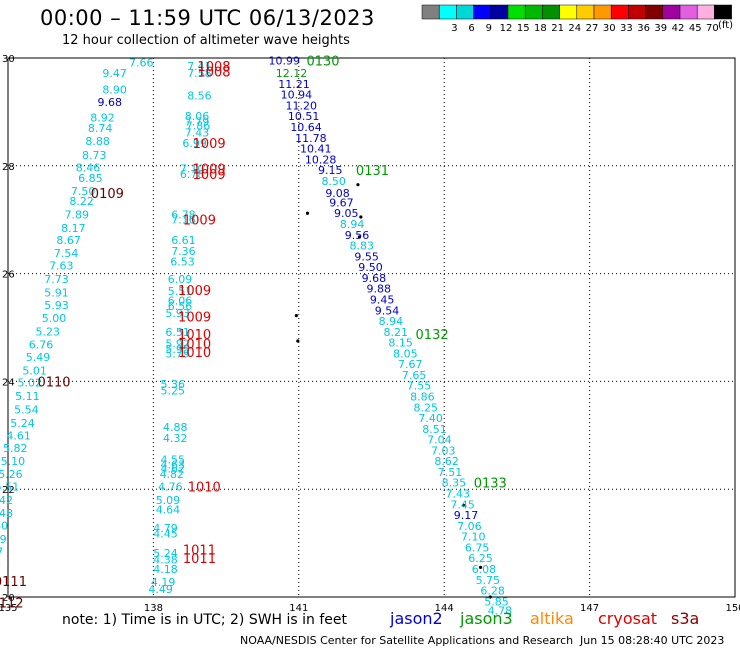 The image size is (740, 650). Describe the element at coordinates (416, 618) in the screenshot. I see `legend-jason2: jason2` at that location.